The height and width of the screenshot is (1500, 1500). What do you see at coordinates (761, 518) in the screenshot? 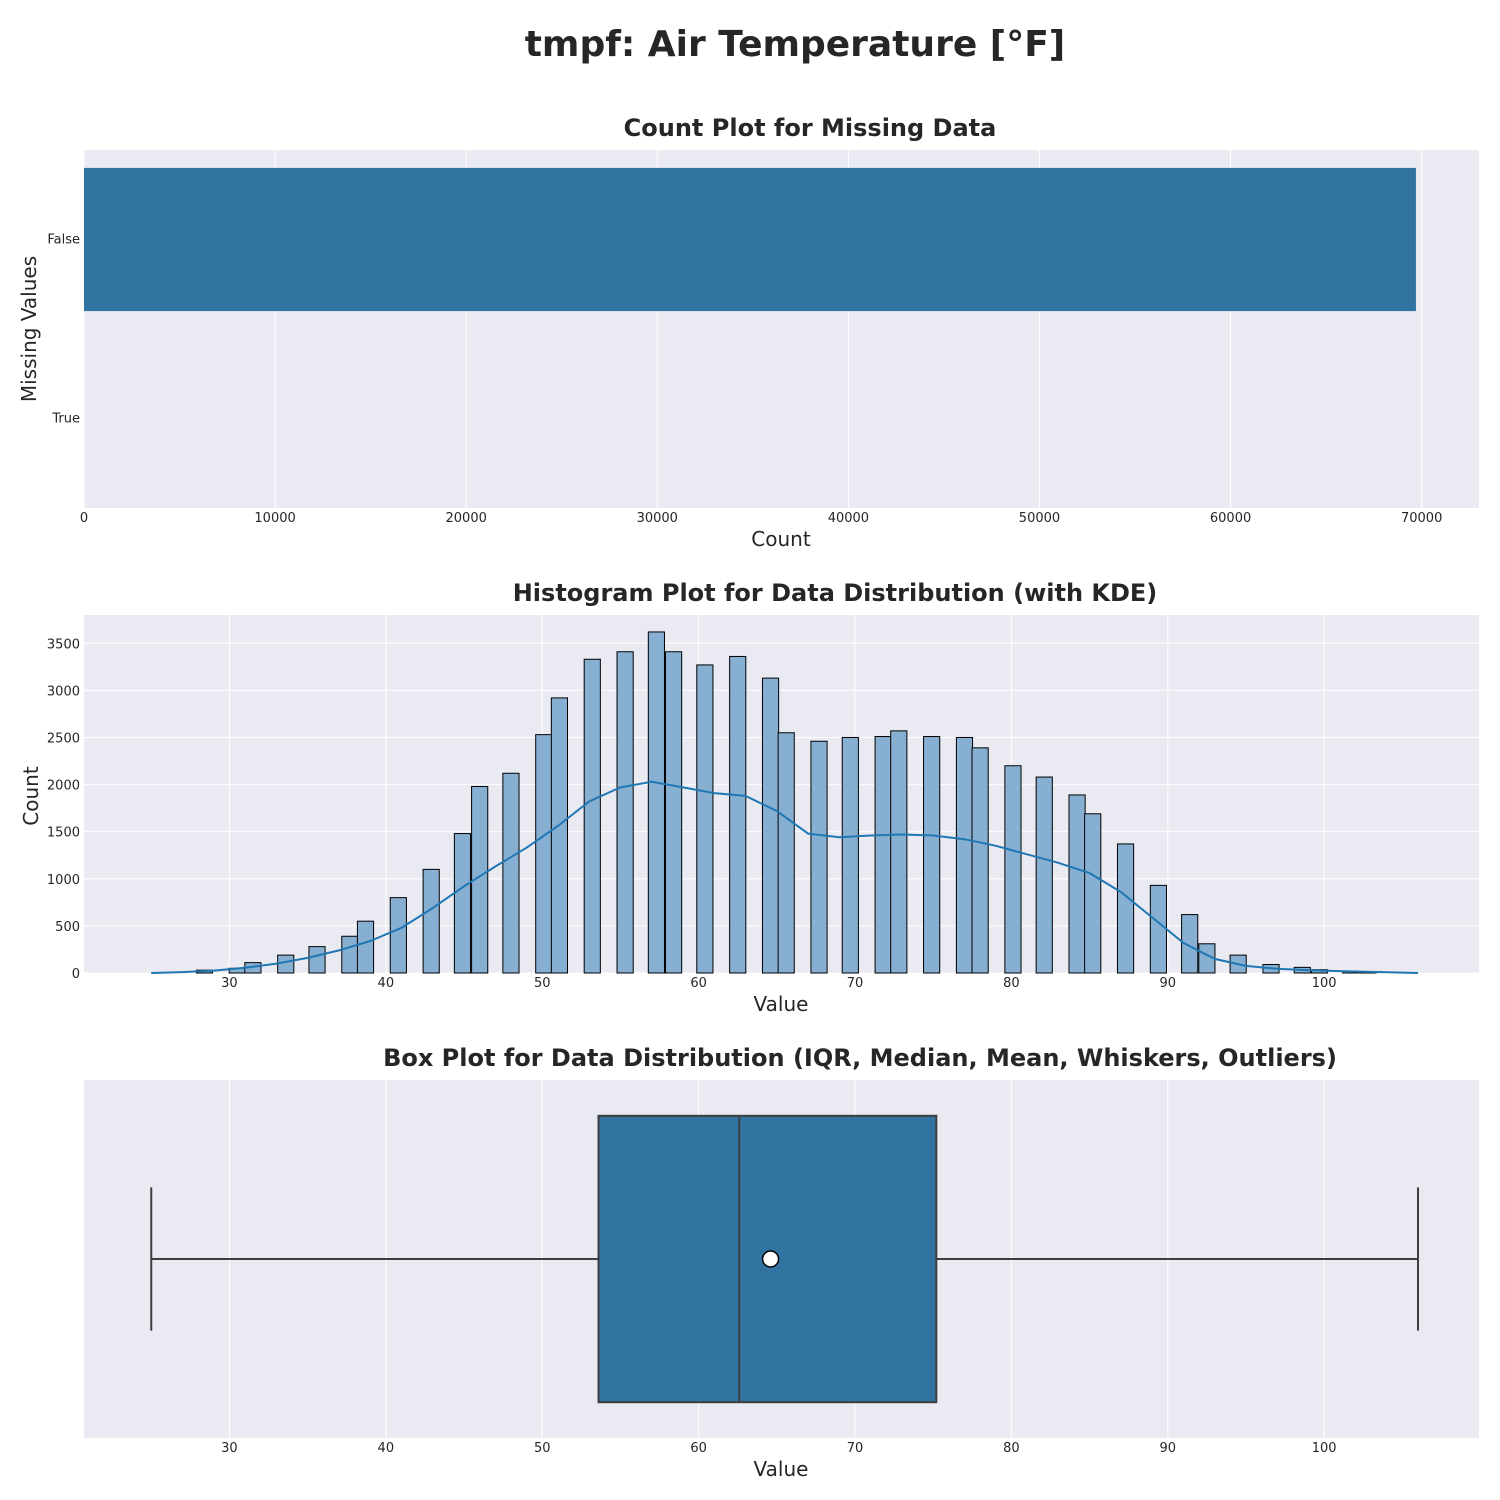
I see `count-plot-x-ticks: 0 10000 20000 30000 40000 50000 60000 70000` at bounding box center [761, 518].